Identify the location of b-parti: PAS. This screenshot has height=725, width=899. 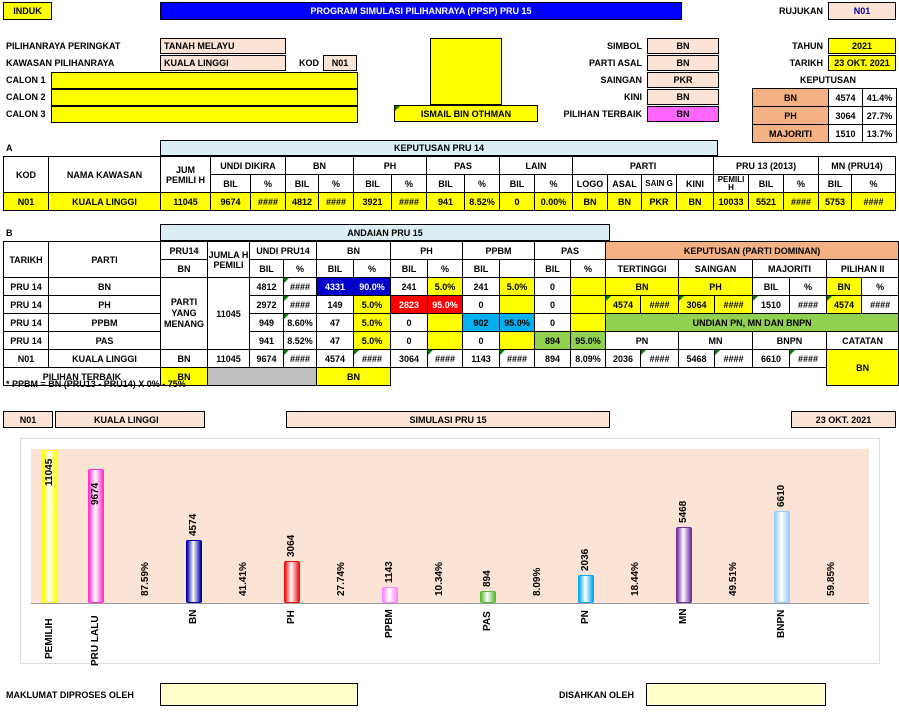
(104, 340).